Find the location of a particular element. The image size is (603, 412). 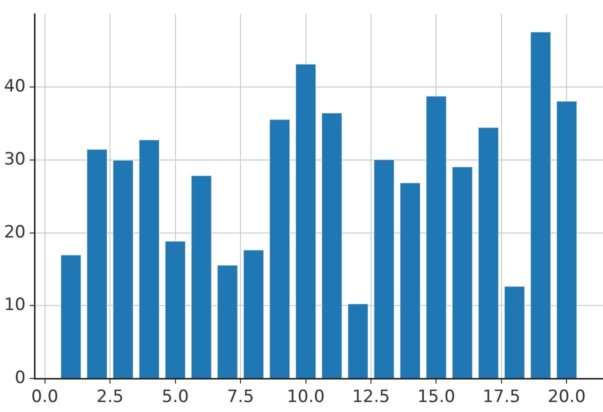

x-tick-label: 17.5 is located at coordinates (501, 397).